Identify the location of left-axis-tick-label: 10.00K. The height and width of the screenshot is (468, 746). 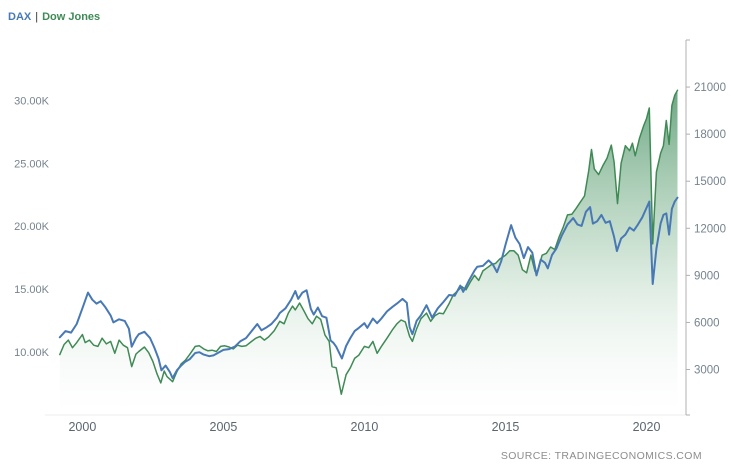
(32, 353).